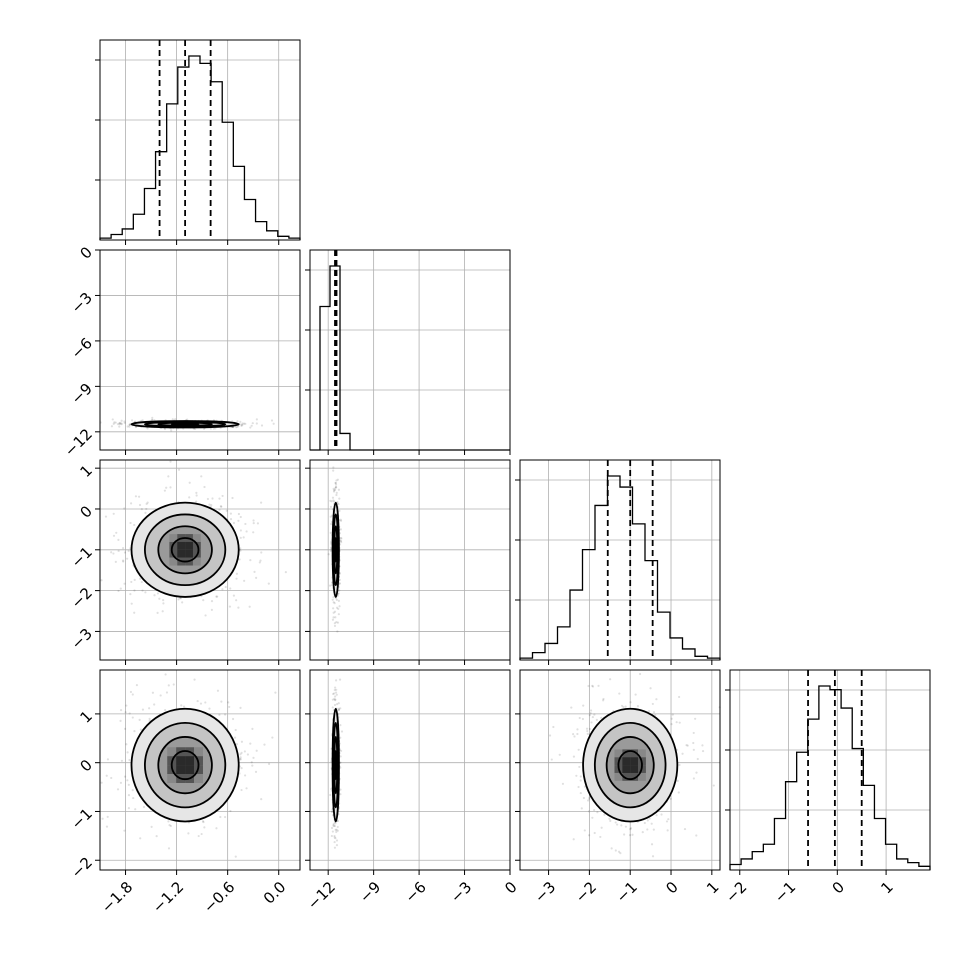 This screenshot has width=970, height=970. Describe the element at coordinates (181, 351) in the screenshot. I see `density-panel-0-1: −12 −9 −6 −3 0` at that location.